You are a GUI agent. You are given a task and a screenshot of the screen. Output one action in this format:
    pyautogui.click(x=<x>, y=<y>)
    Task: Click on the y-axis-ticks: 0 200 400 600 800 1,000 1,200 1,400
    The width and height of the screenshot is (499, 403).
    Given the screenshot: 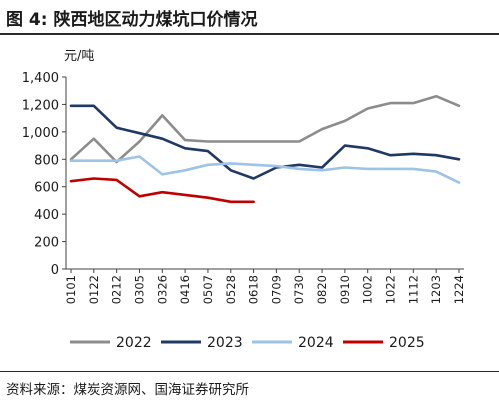 What is the action you would take?
    pyautogui.click(x=44, y=174)
    